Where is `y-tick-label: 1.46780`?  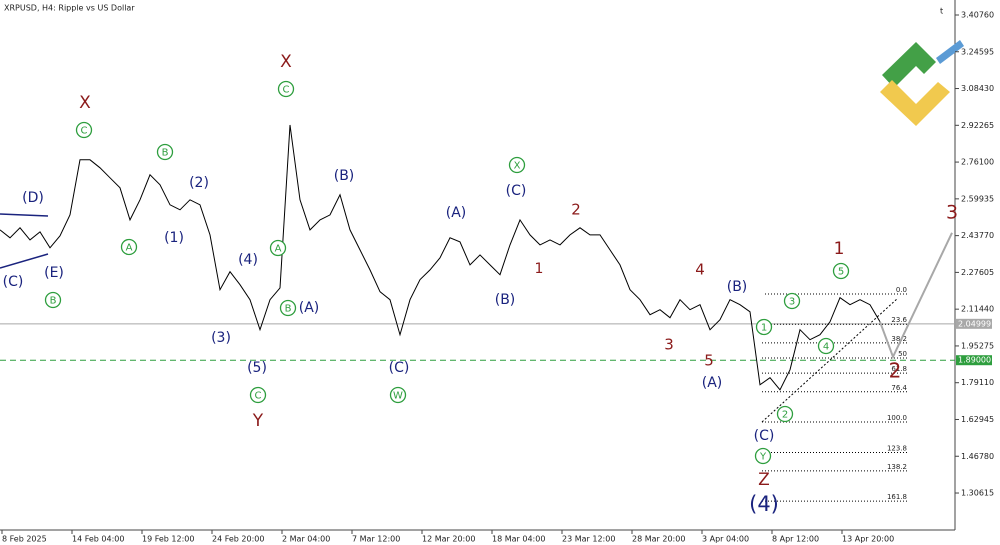 y-tick-label: 1.46780 is located at coordinates (977, 456).